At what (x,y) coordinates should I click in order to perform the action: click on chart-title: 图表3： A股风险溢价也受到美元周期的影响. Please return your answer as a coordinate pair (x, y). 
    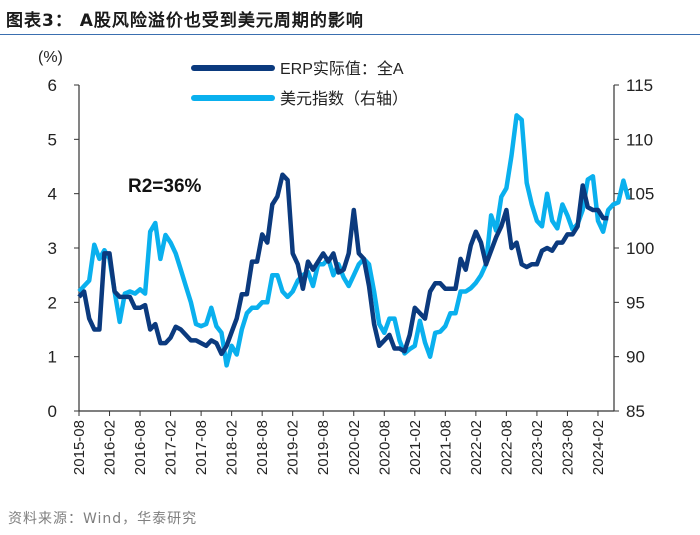
    Looking at the image, I should click on (185, 21).